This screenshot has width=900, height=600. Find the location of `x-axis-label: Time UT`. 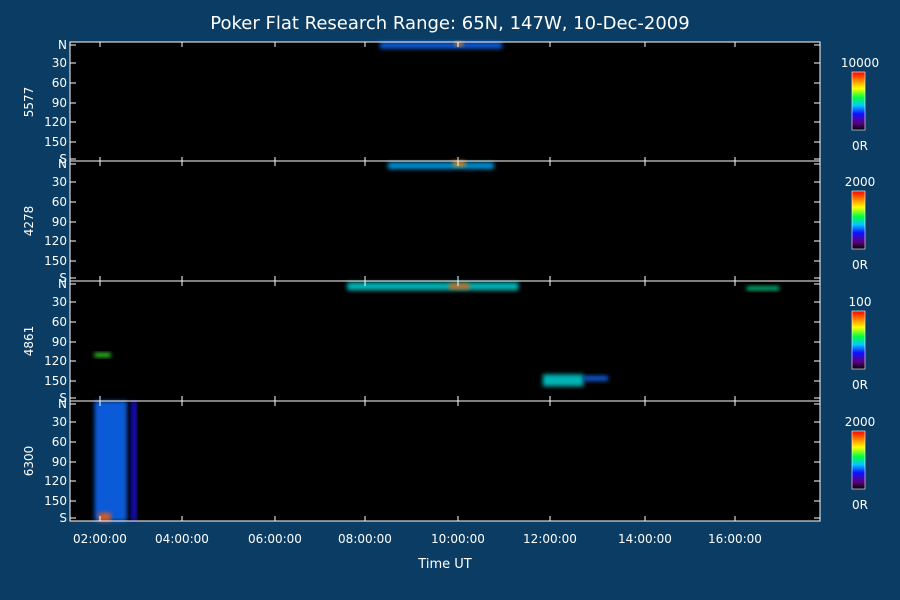

x-axis-label: Time UT is located at coordinates (444, 564).